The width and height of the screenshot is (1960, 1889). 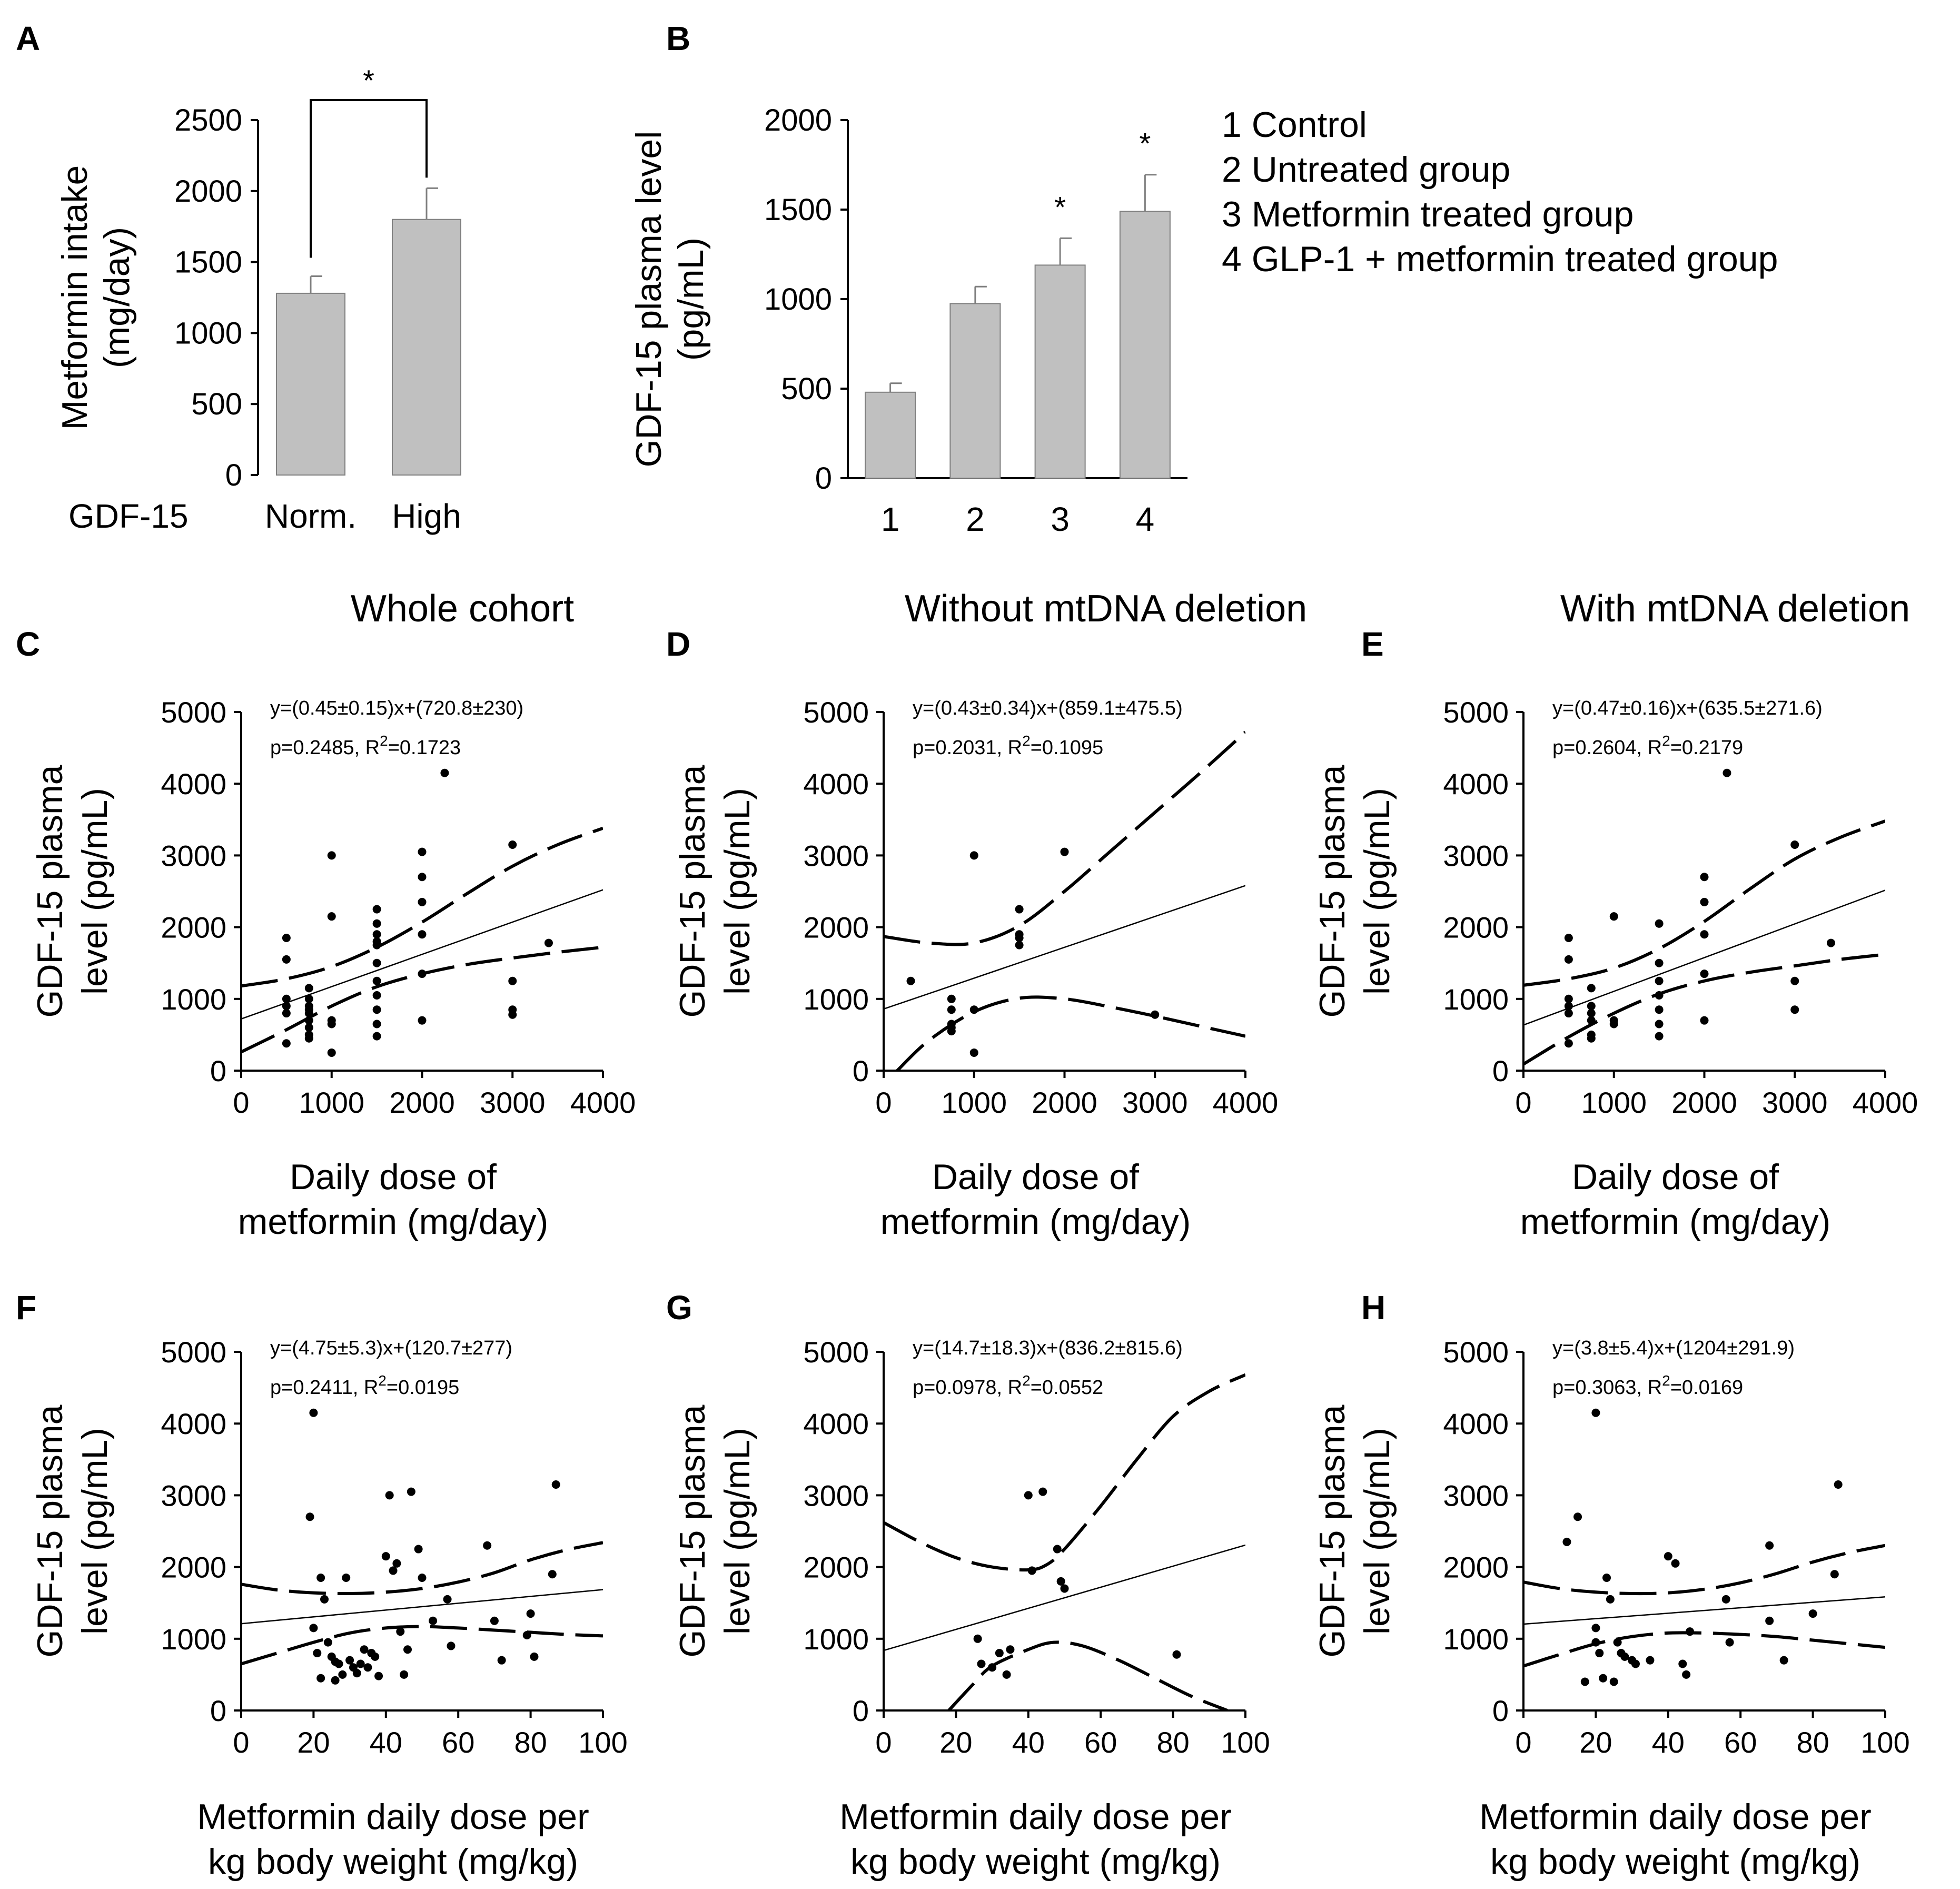 What do you see at coordinates (422, 955) in the screenshot?
I see `regression-line` at bounding box center [422, 955].